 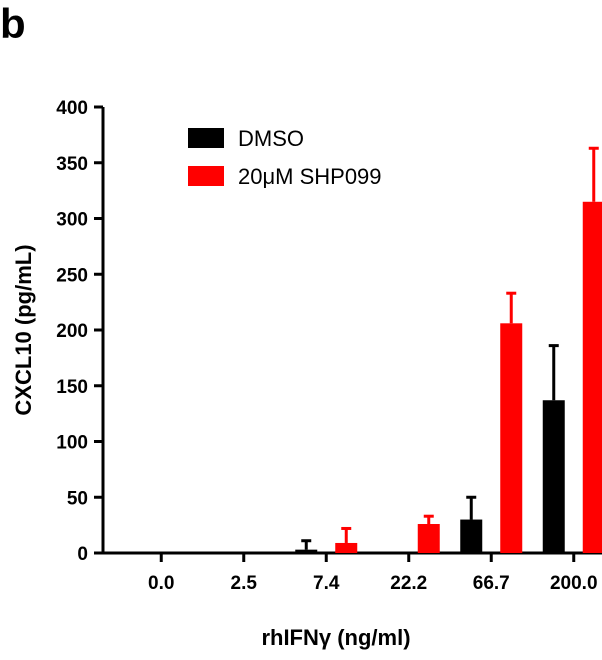 What do you see at coordinates (271, 138) in the screenshot?
I see `legend-label-dmso: DMSO` at bounding box center [271, 138].